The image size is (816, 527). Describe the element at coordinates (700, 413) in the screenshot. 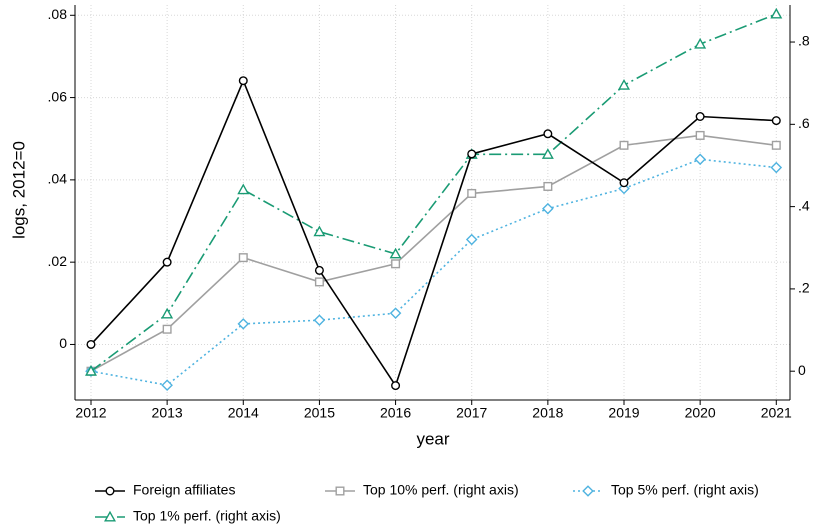

I see `x-tick-label: 2020` at that location.